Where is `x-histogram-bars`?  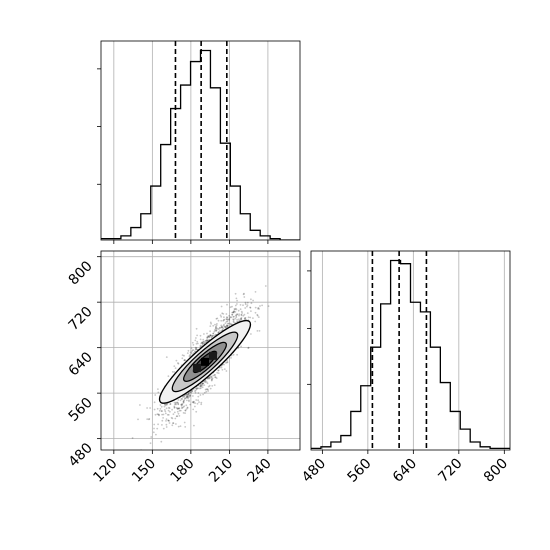
x-histogram-bars is located at coordinates (200, 144).